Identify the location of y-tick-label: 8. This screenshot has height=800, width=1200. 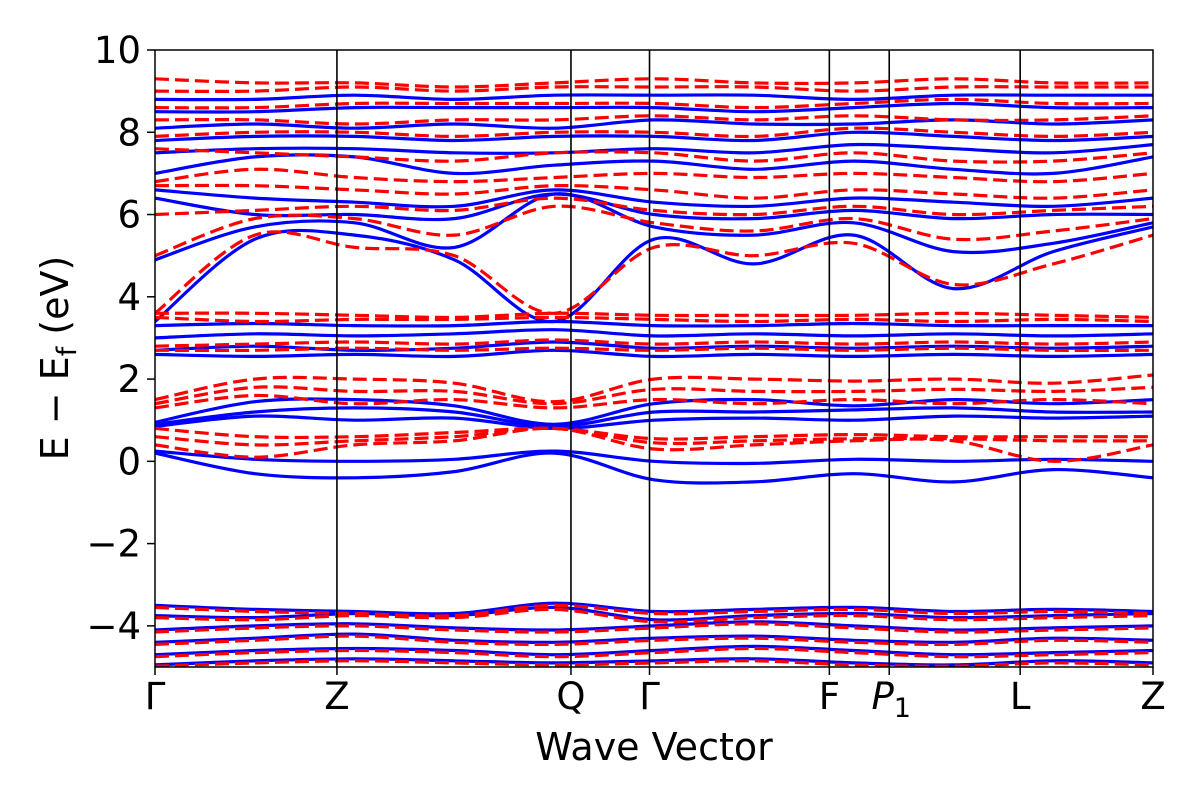
(129, 132).